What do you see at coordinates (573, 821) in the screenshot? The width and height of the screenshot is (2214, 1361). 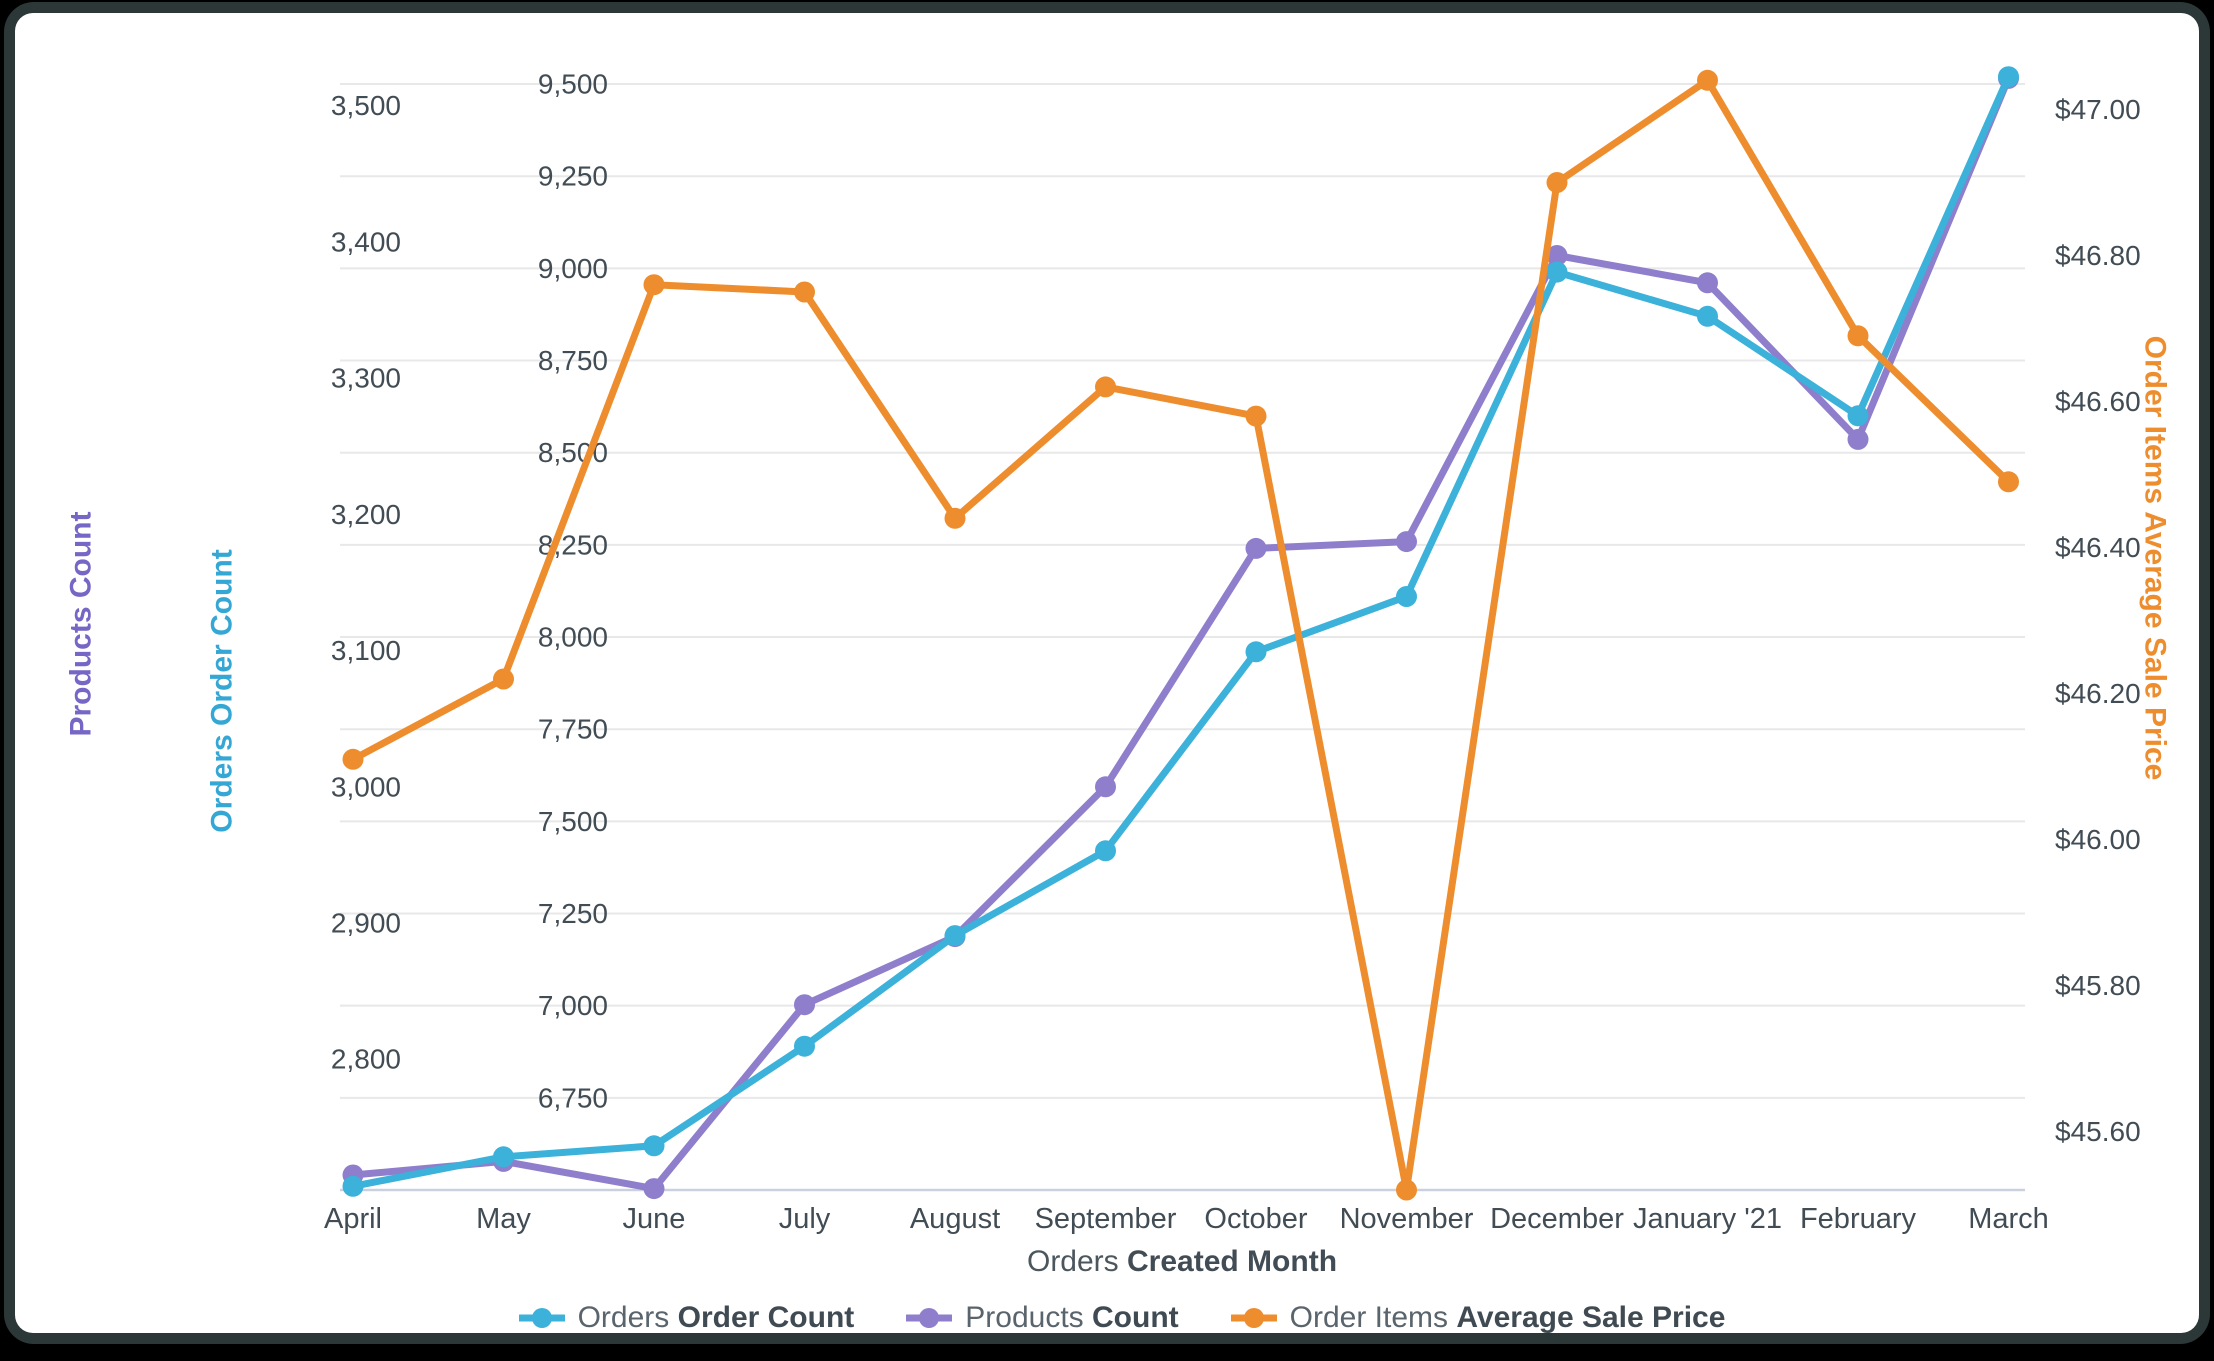 I see `orders-axis-tick: 7,500` at bounding box center [573, 821].